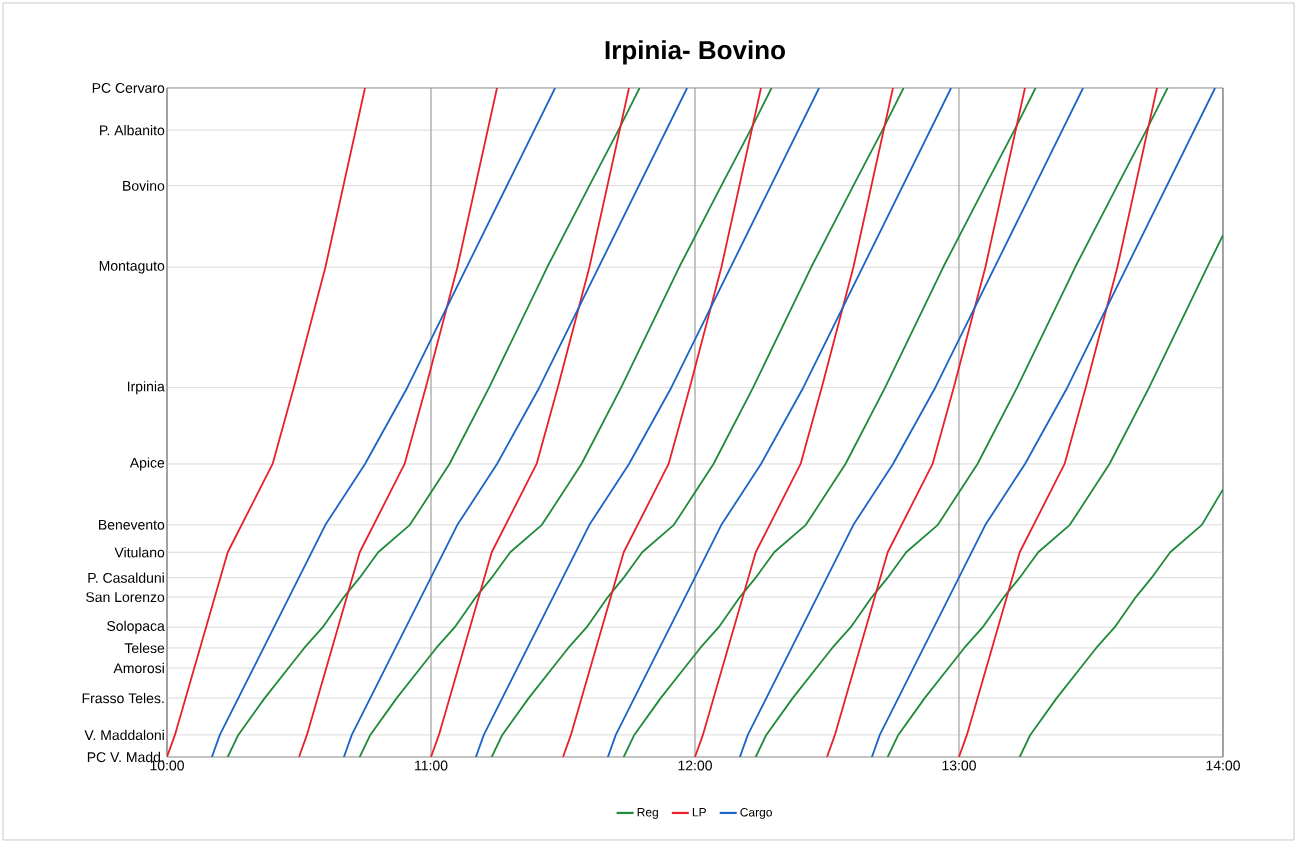 The width and height of the screenshot is (1297, 843). I want to click on ref-line-label: Frasso Teles., so click(123, 698).